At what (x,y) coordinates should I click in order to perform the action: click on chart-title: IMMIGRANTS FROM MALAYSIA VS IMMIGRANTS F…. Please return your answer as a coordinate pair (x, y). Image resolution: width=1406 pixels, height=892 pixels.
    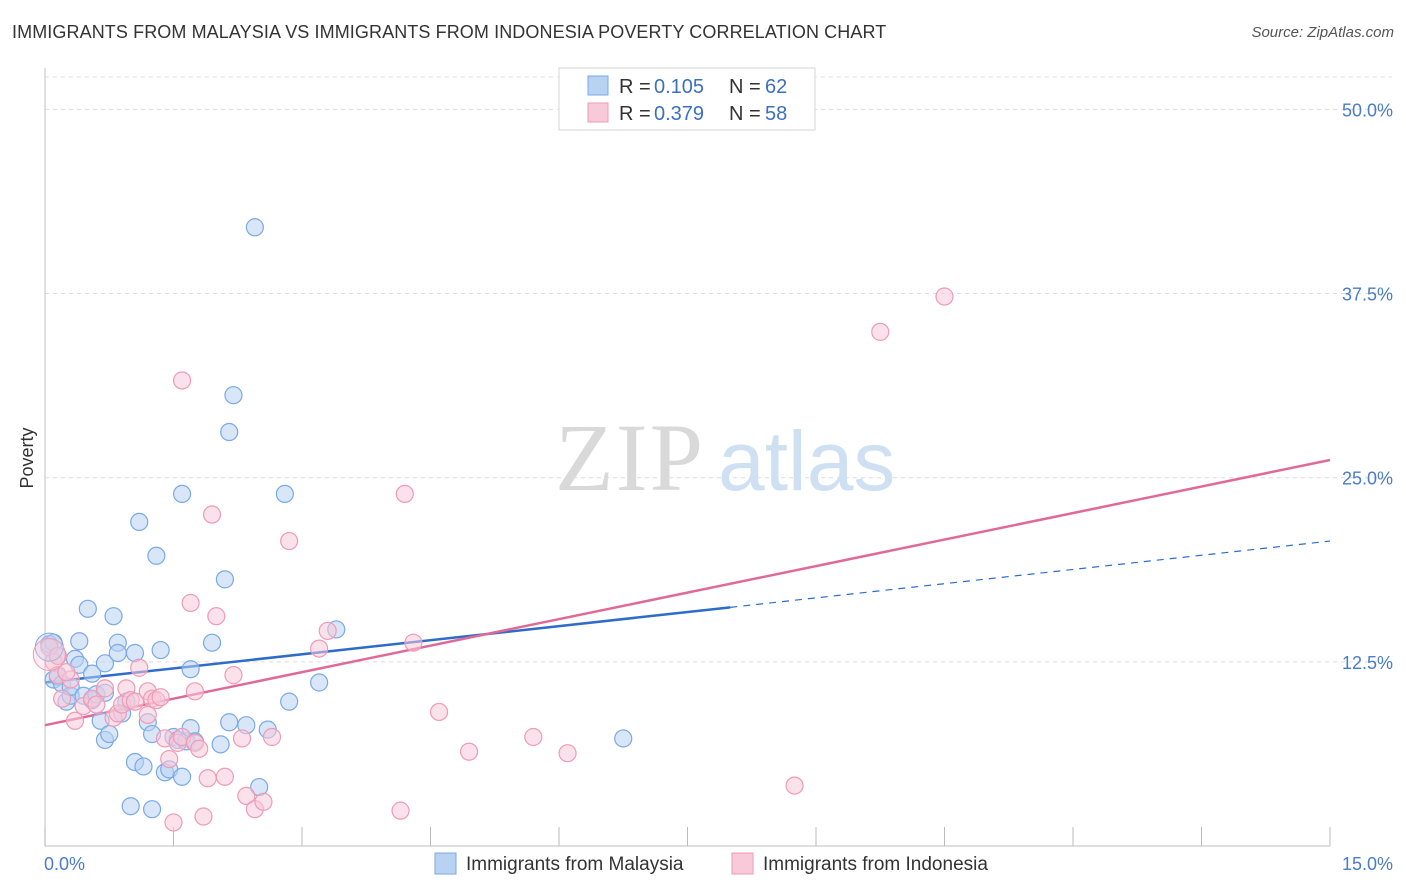
    Looking at the image, I should click on (449, 32).